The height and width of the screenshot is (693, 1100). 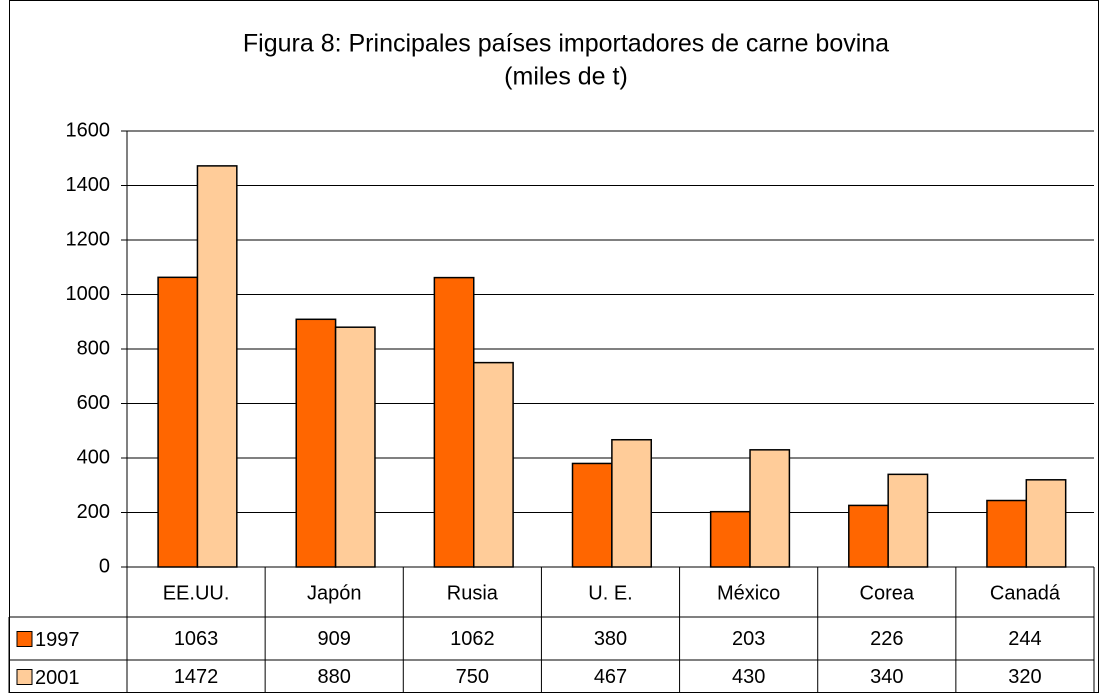 I want to click on table-value: 226, so click(x=886, y=639).